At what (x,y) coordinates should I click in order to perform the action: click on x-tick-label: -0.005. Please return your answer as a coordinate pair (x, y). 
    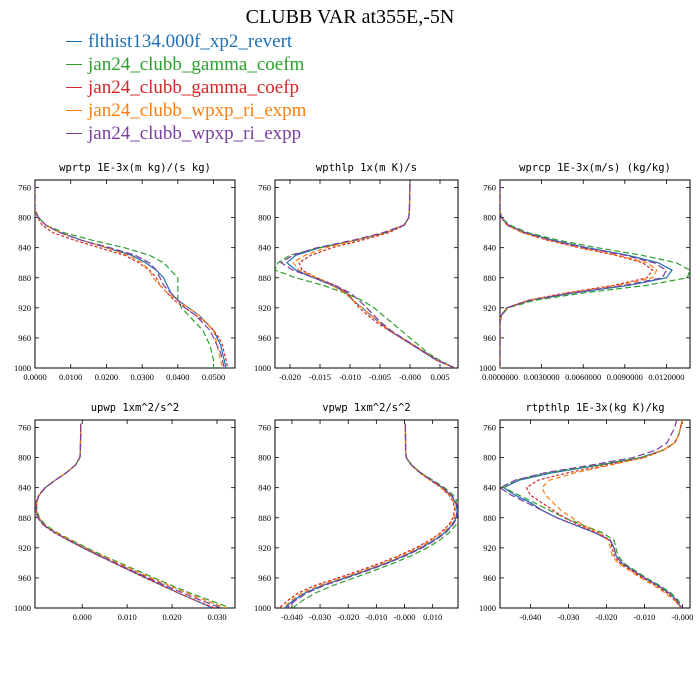
    Looking at the image, I should click on (380, 377).